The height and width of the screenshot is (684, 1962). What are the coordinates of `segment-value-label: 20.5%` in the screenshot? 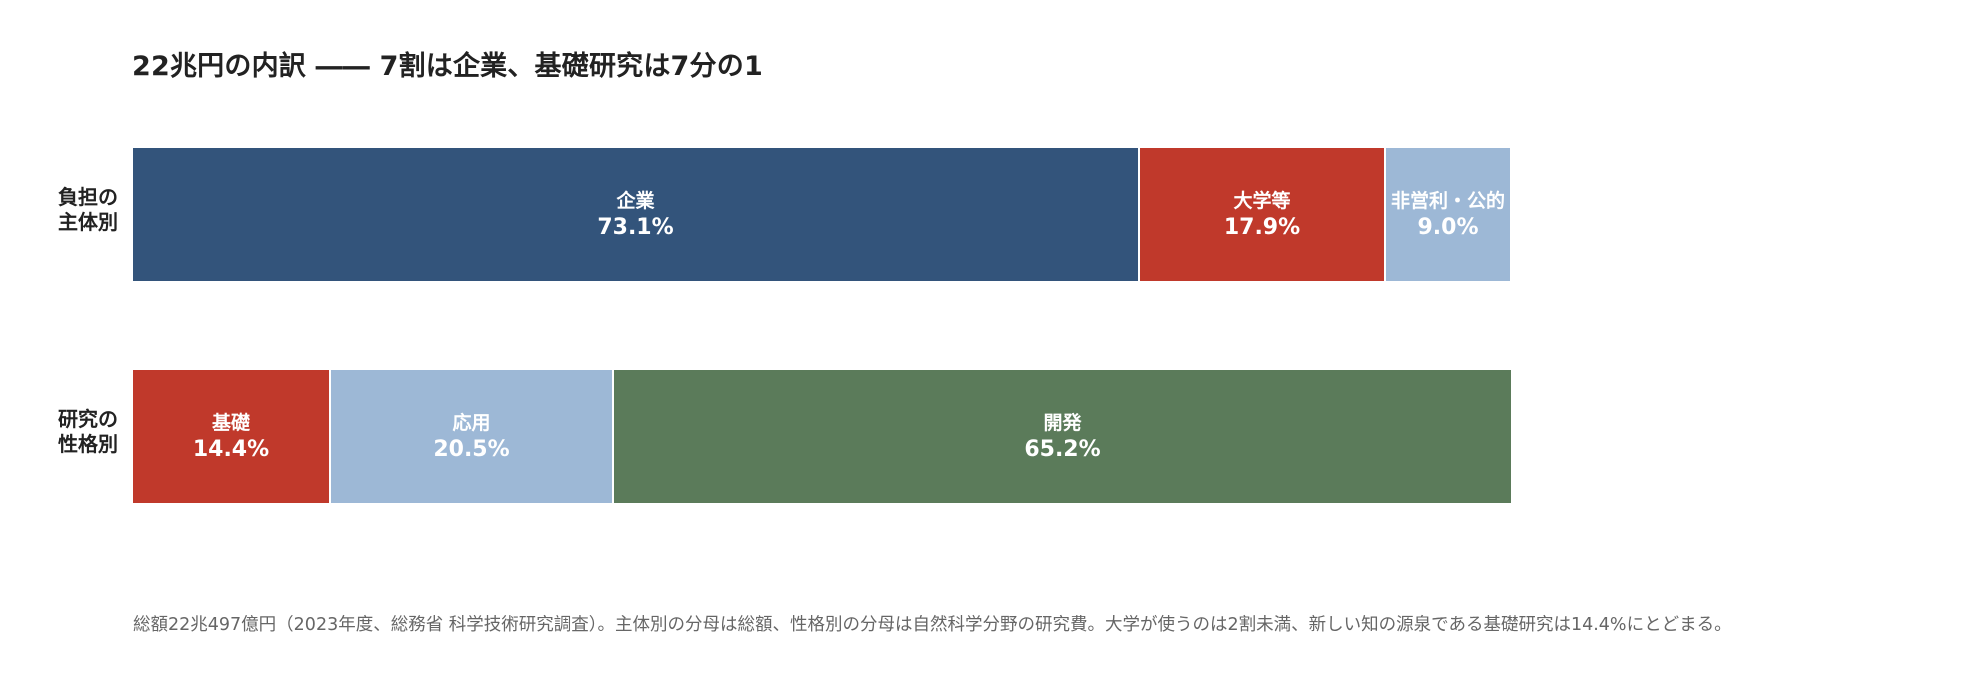 It's located at (471, 449).